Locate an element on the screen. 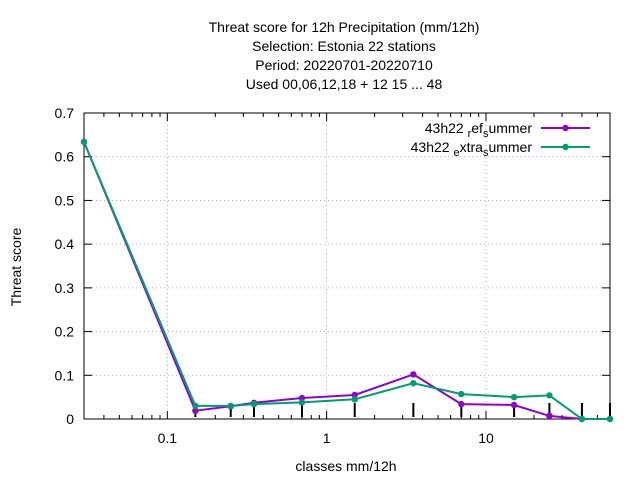 This screenshot has width=640, height=480. legend-label-part: ef is located at coordinates (477, 128).